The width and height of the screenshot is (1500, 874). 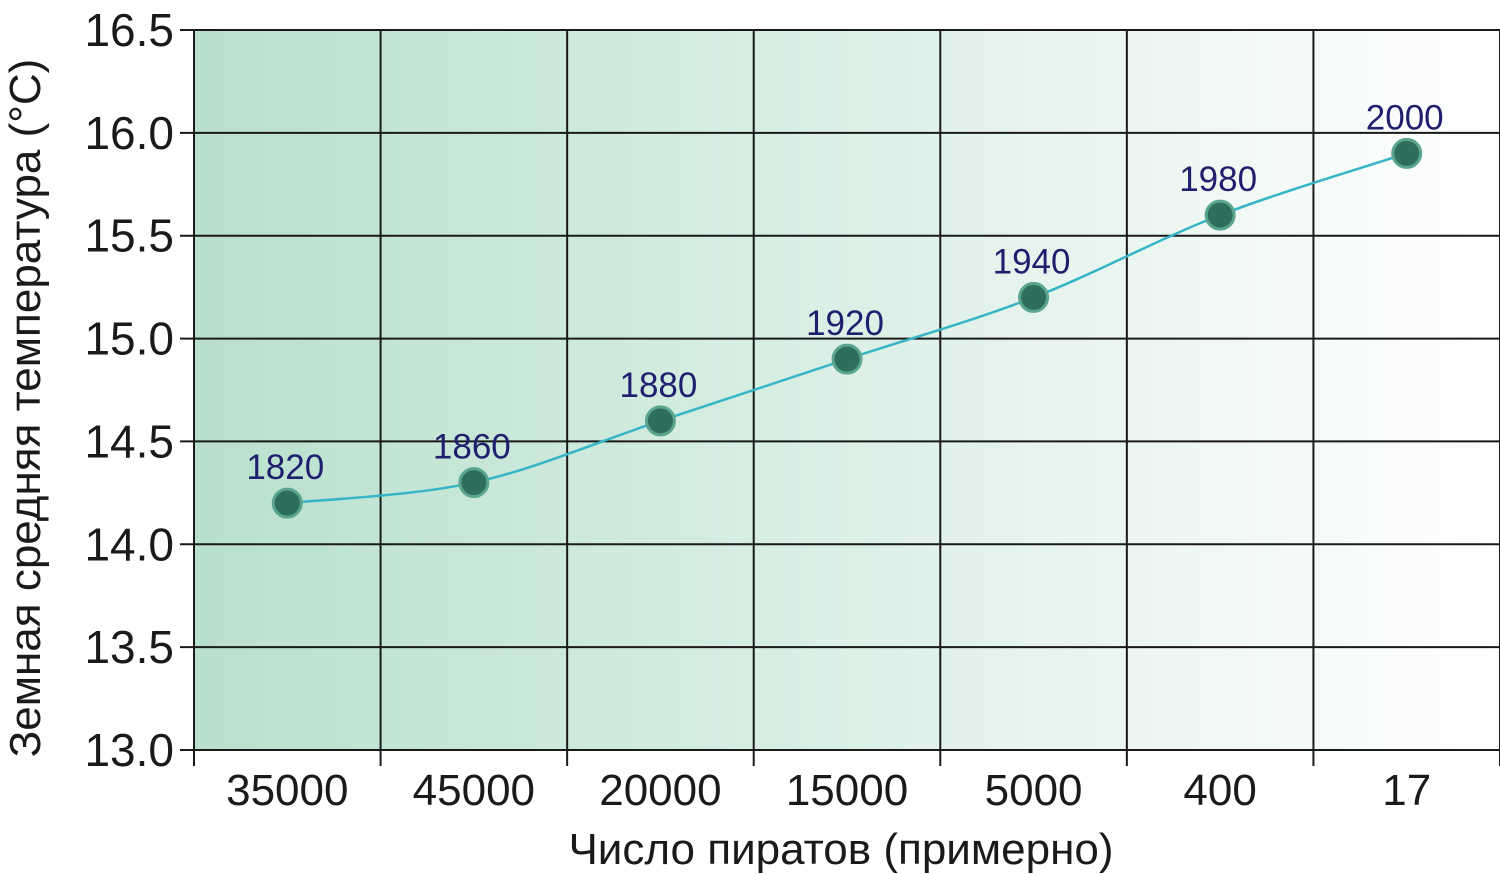 What do you see at coordinates (129, 30) in the screenshot?
I see `y-tick-label: 16.5` at bounding box center [129, 30].